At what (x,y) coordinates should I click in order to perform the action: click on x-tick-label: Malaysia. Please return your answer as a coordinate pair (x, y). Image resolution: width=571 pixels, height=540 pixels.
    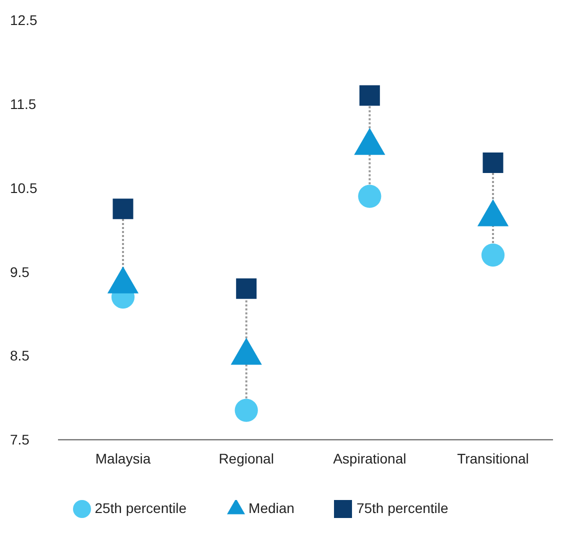
    Looking at the image, I should click on (123, 458).